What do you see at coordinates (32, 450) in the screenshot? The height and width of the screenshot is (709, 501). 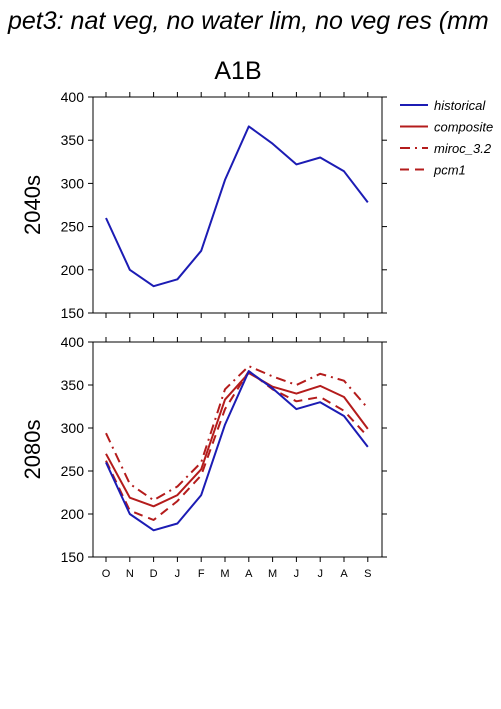 I see `y-axis-label: 2080s` at bounding box center [32, 450].